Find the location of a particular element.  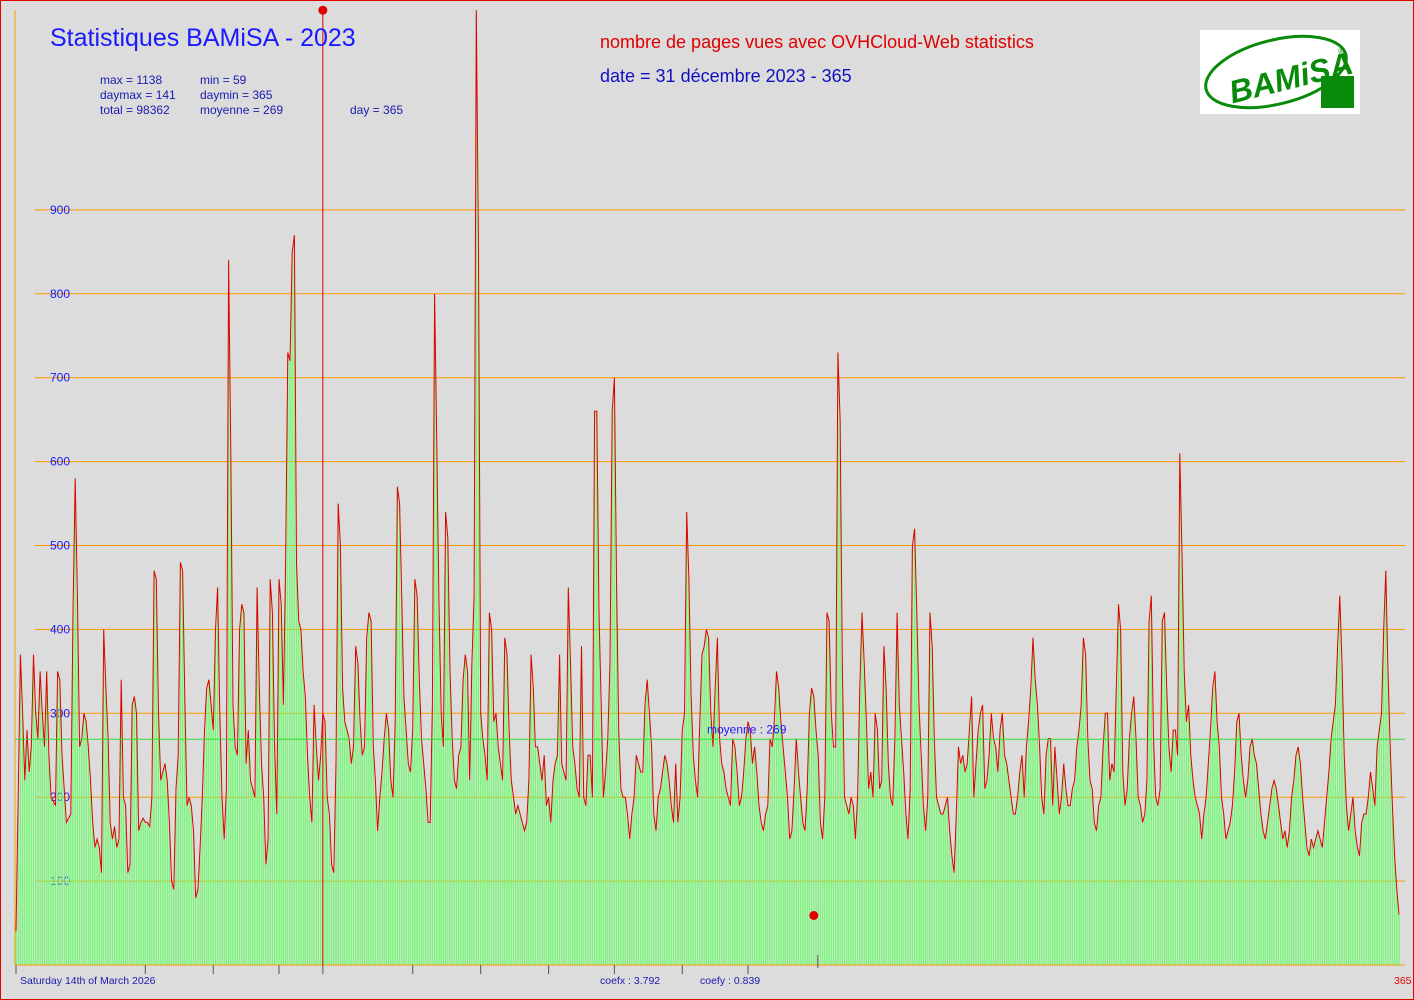

footer-date: Saturday 14th of March 2026 is located at coordinates (88, 981).